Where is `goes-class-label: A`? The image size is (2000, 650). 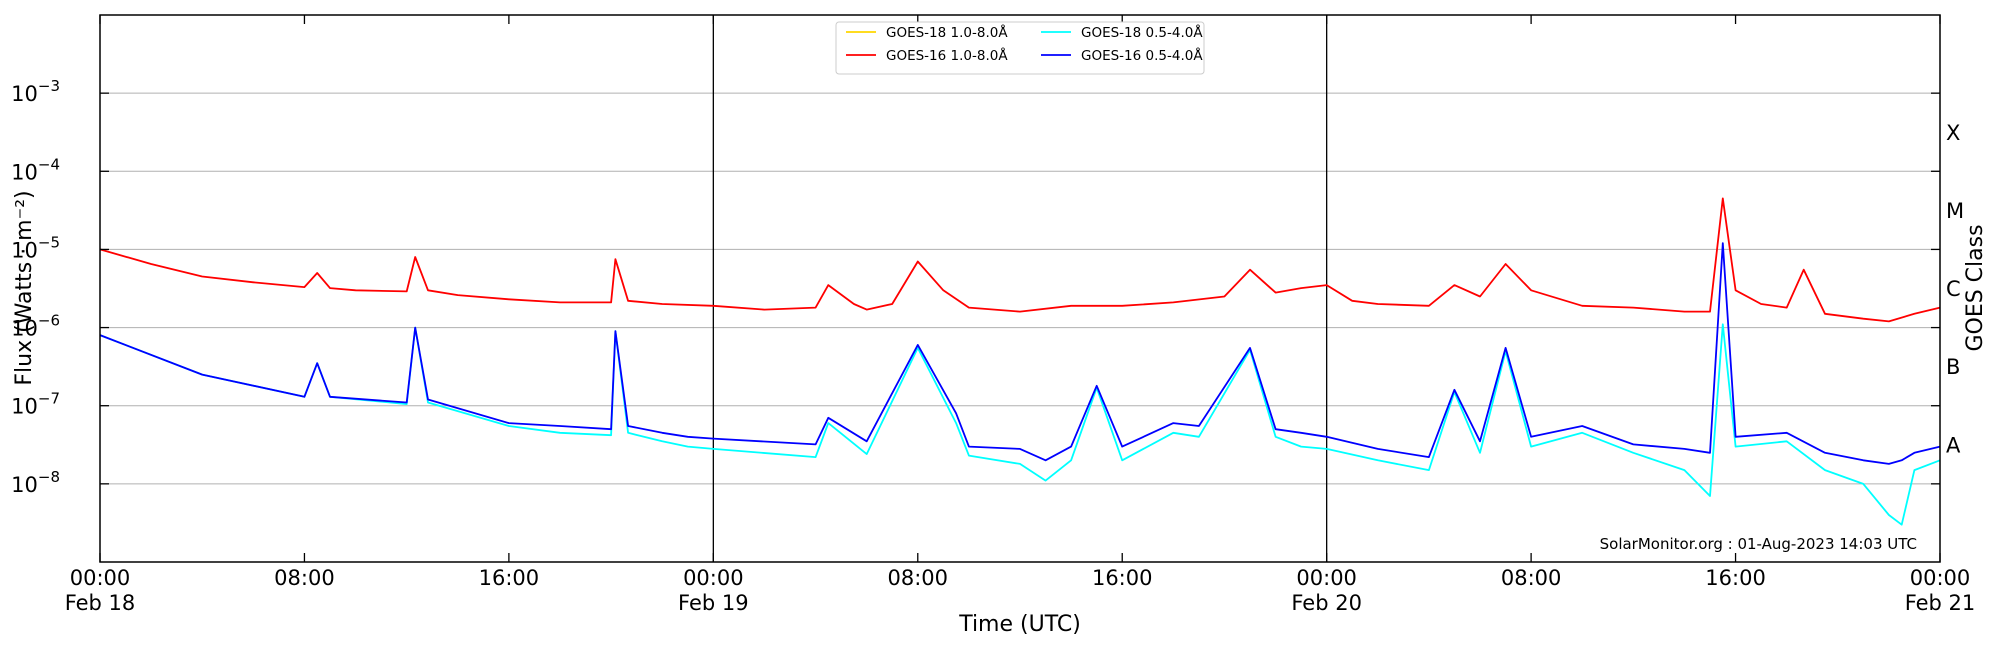 goes-class-label: A is located at coordinates (1953, 445).